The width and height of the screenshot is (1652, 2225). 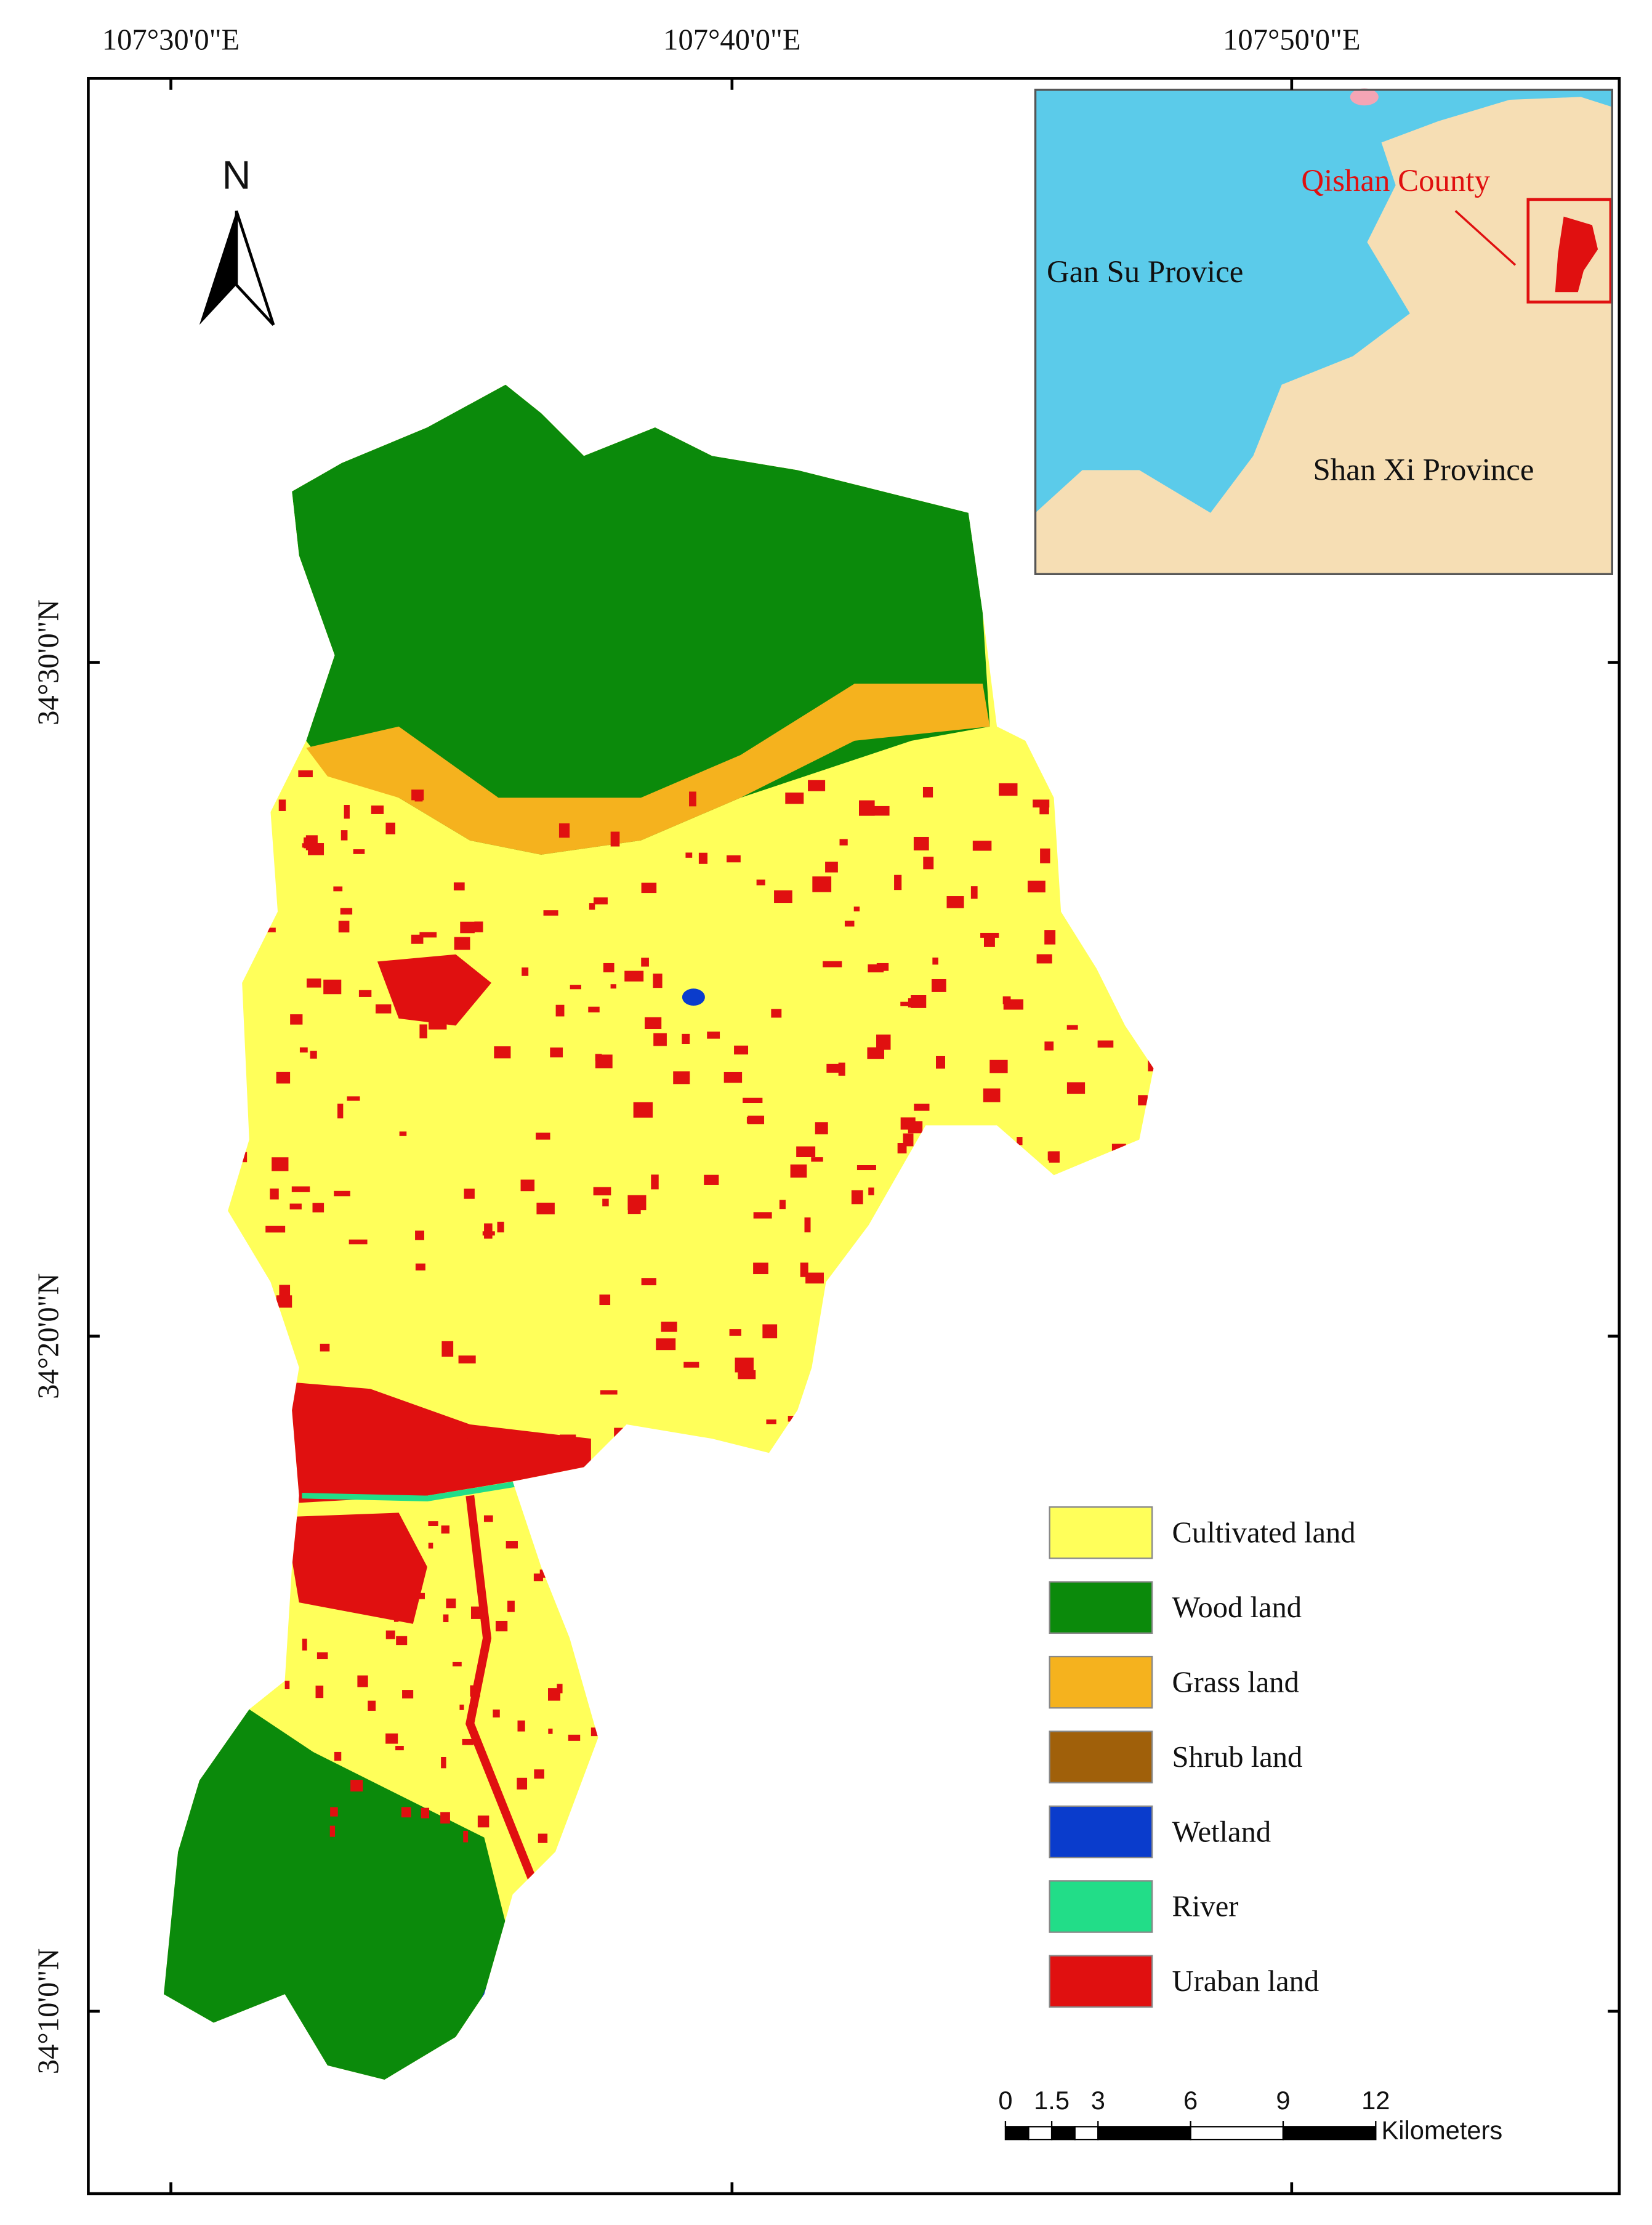 I want to click on urban-strip, so click(x=503, y=1695).